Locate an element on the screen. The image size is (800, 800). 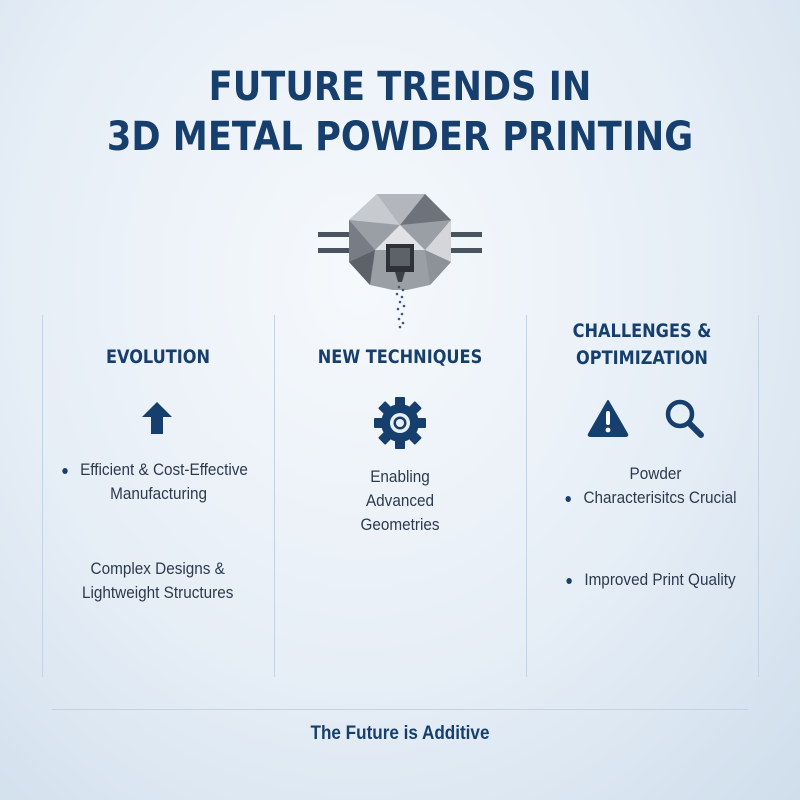
list-item: Geometries is located at coordinates (400, 524).